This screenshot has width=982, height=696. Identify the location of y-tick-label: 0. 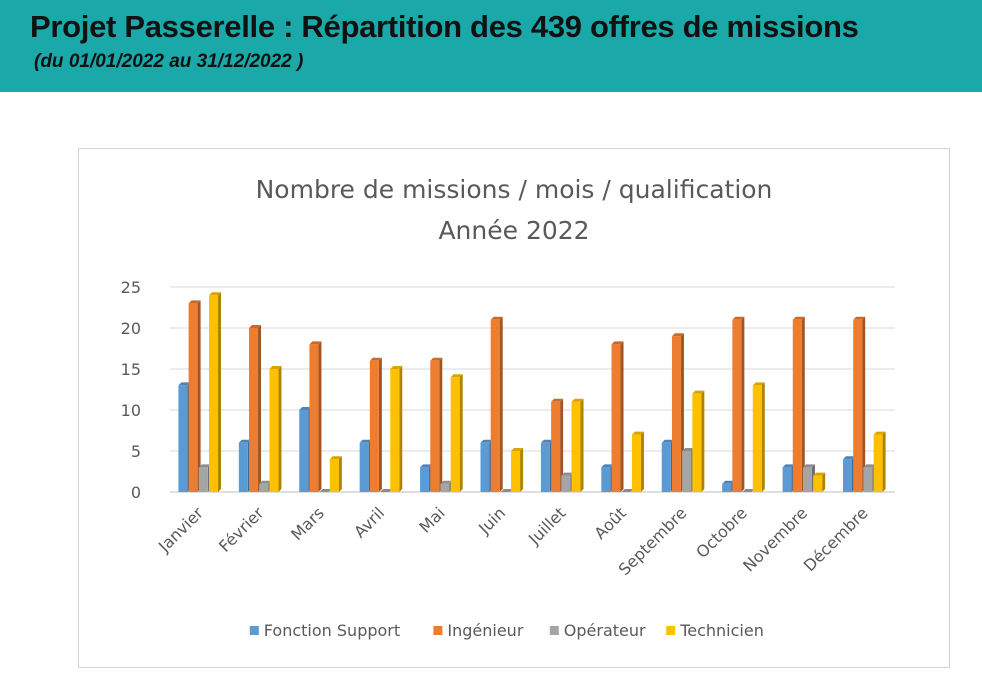
(136, 492).